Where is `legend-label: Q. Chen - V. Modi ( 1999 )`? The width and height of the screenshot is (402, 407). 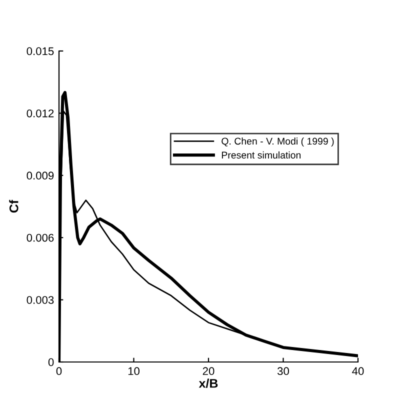
legend-label: Q. Chen - V. Modi ( 1999 ) is located at coordinates (278, 142).